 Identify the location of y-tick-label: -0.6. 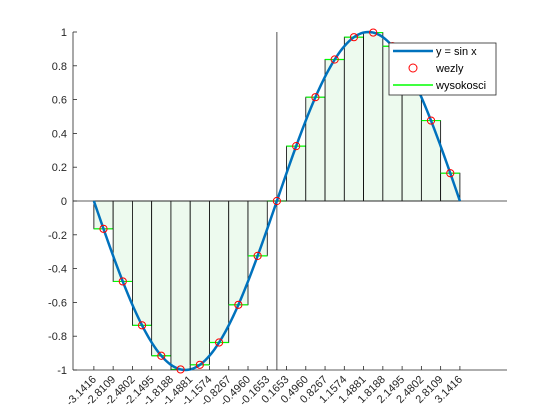
(57, 303).